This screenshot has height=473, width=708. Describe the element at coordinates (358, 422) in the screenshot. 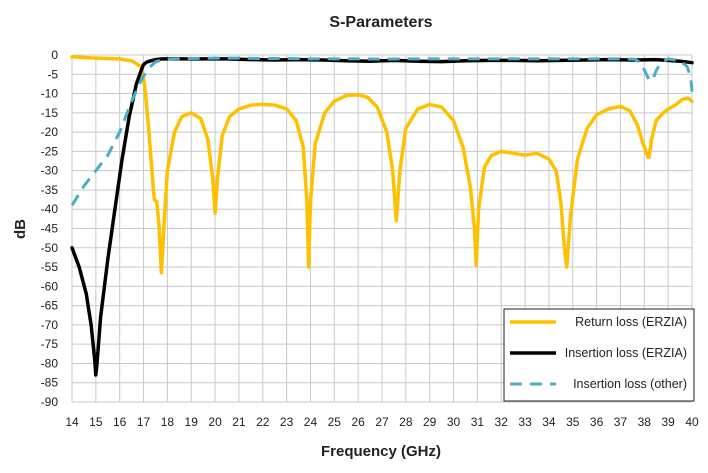

I see `x-tick-label: 26` at that location.